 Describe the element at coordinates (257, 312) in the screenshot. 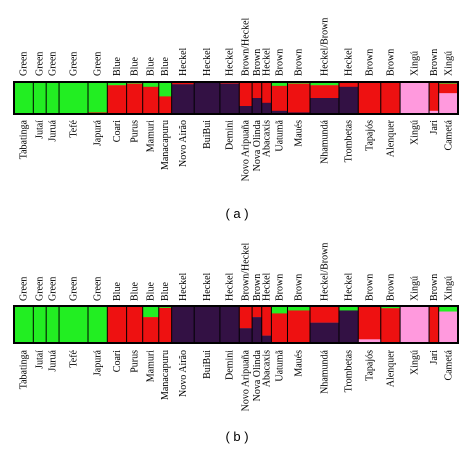

I see `bar-segment-14-red` at that location.